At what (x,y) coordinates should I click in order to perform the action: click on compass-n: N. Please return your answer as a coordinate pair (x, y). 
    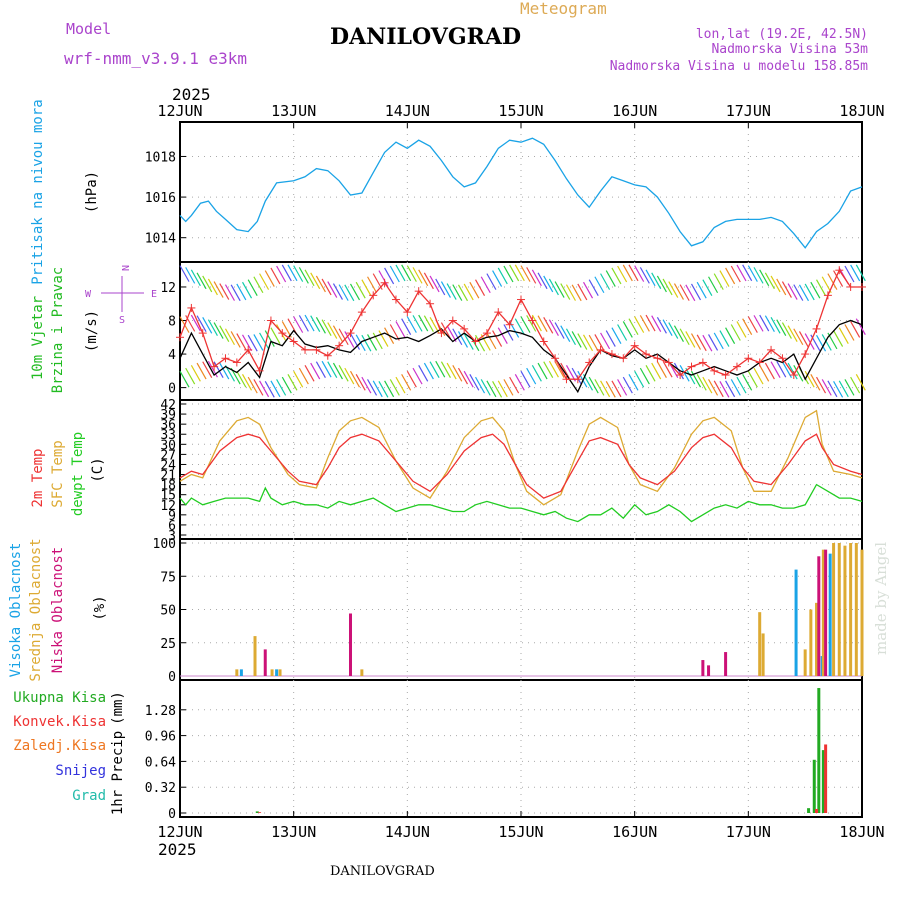
    Looking at the image, I should click on (124, 268).